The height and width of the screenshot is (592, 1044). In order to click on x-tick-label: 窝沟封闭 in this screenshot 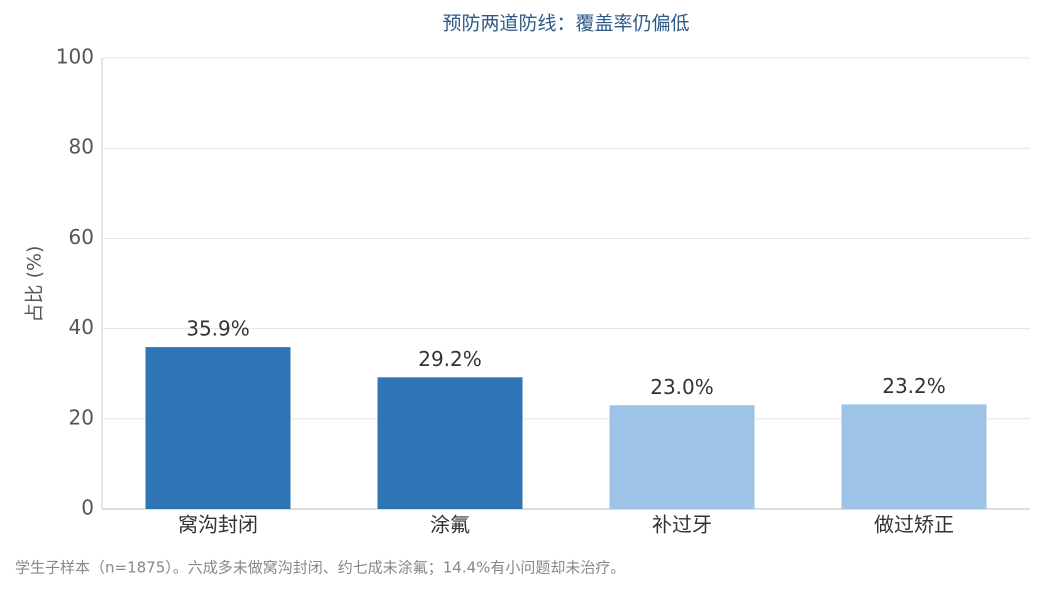, I will do `click(218, 525)`.